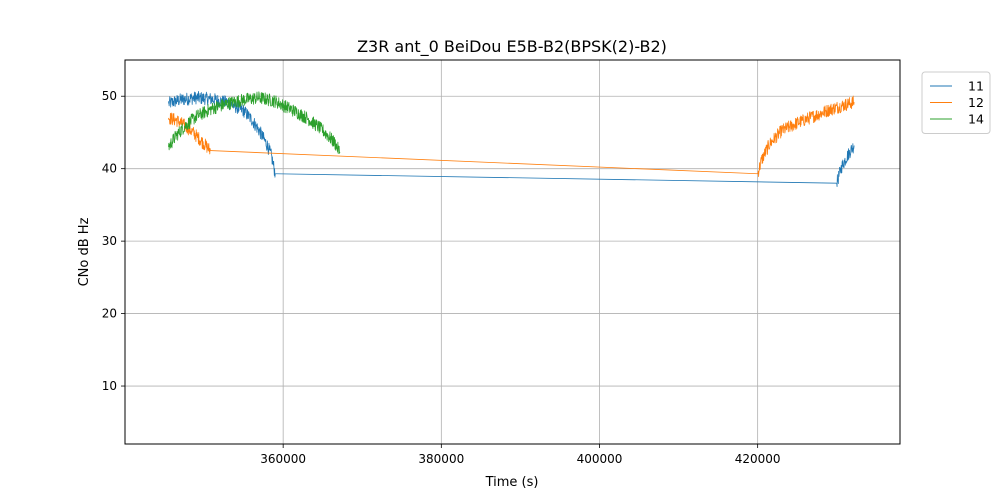  What do you see at coordinates (283, 459) in the screenshot?
I see `x-tick-label: 360000` at bounding box center [283, 459].